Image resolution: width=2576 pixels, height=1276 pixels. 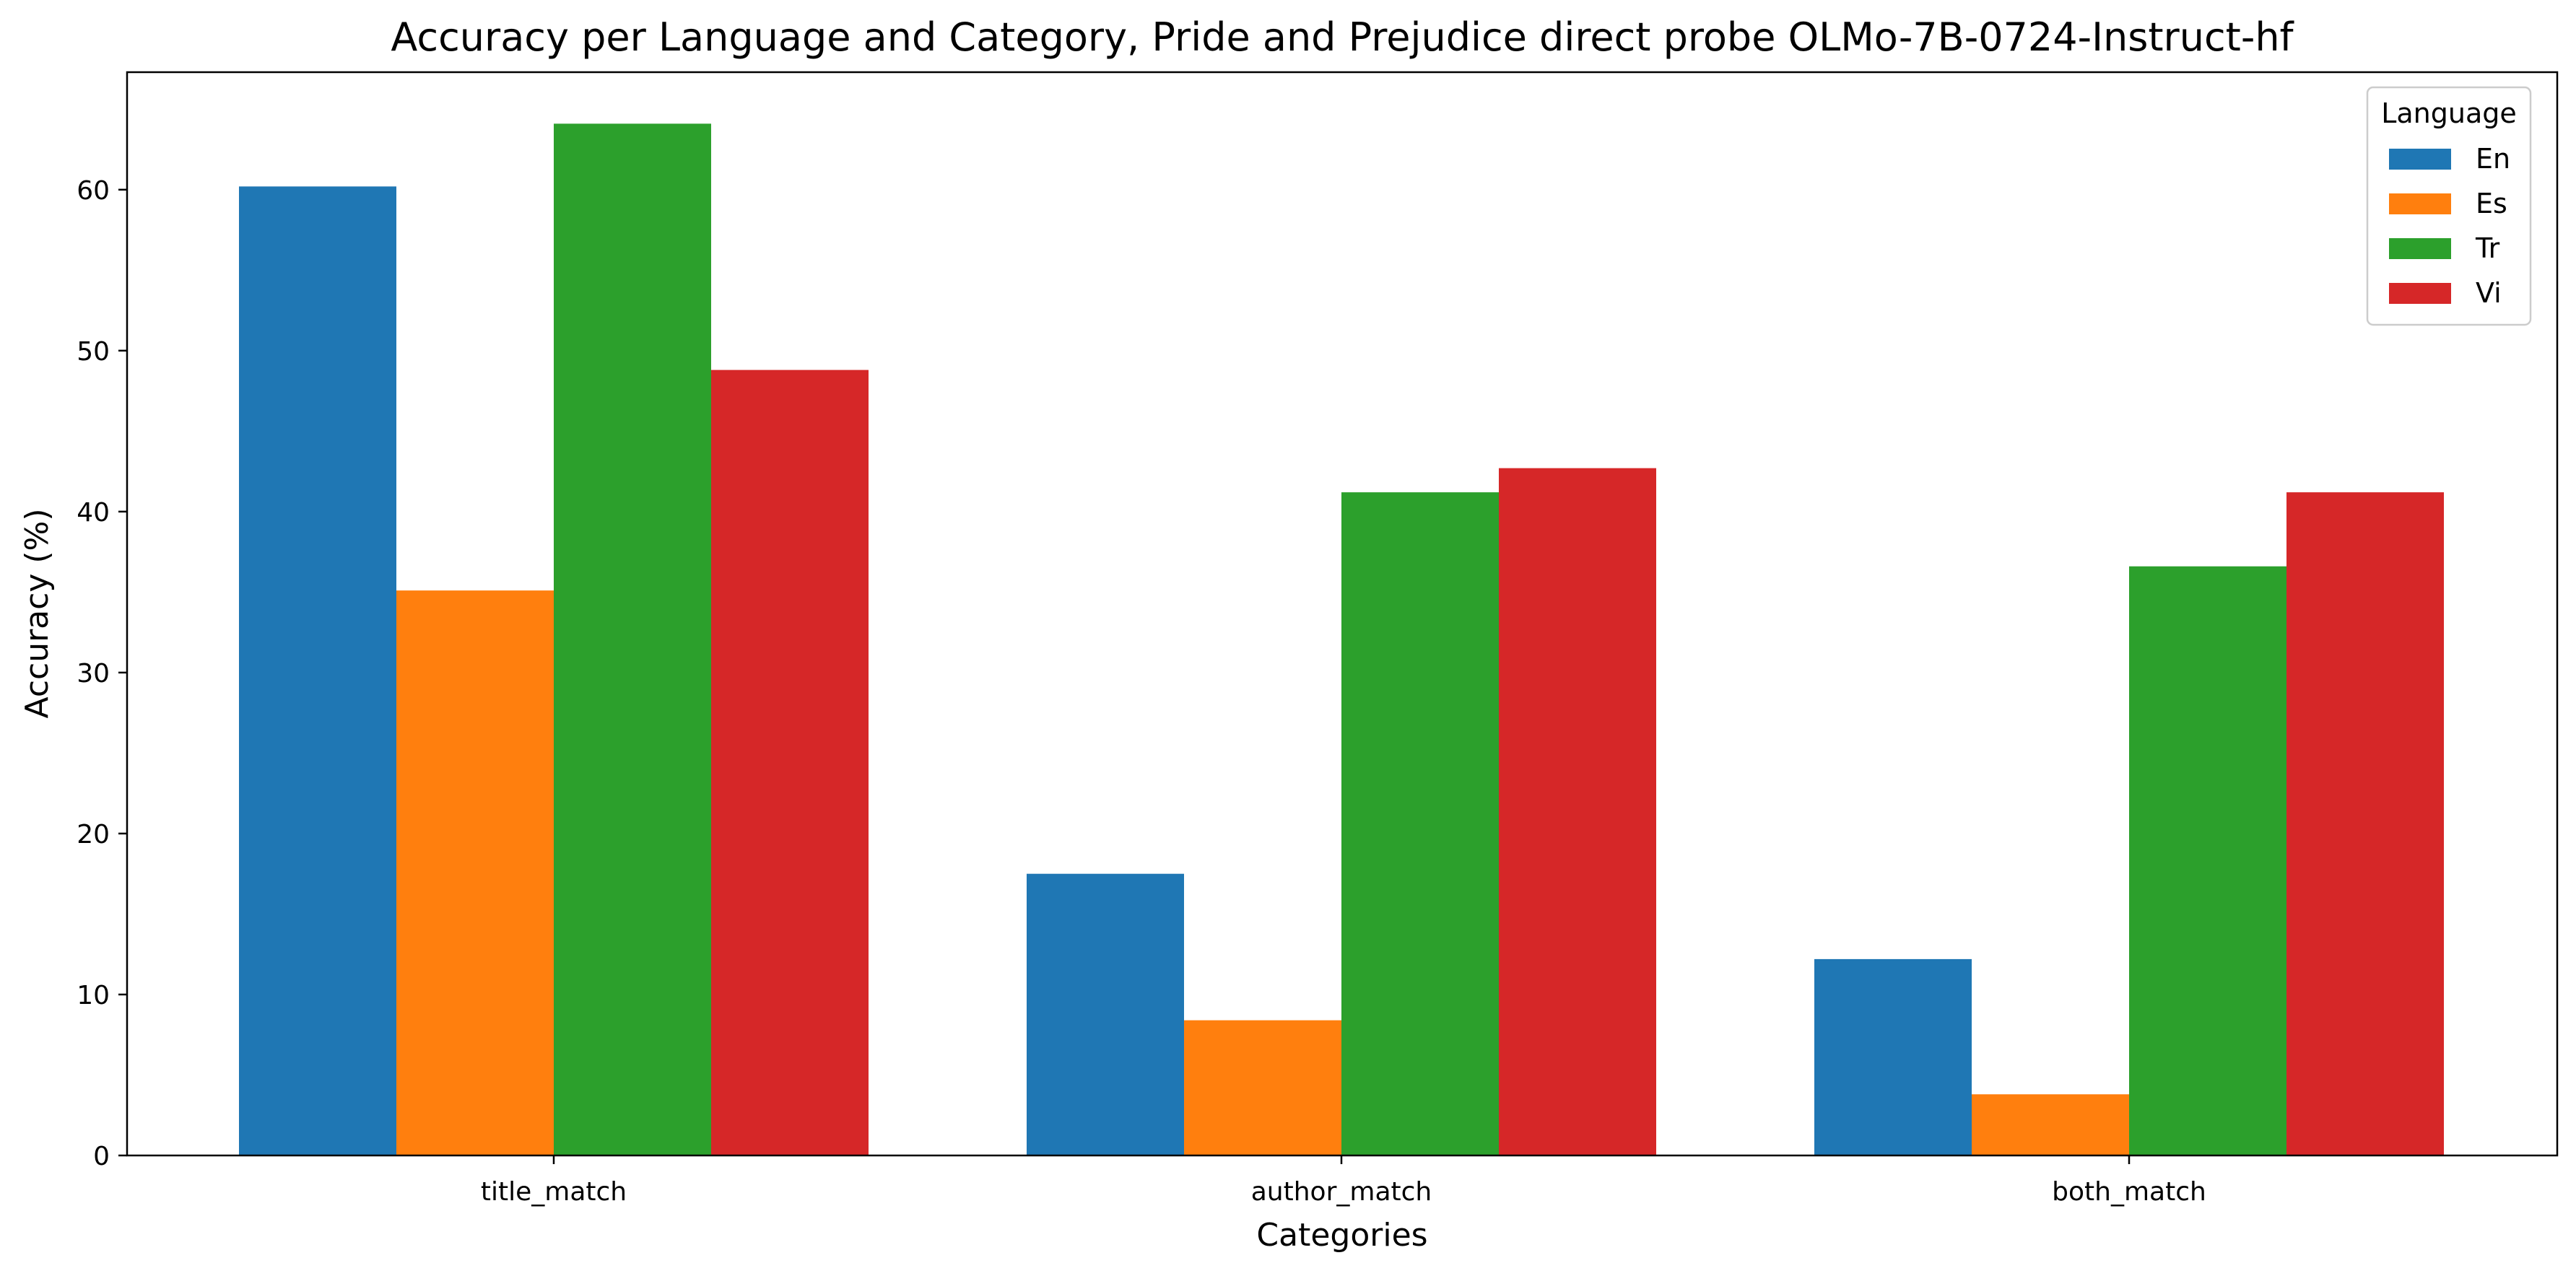 What do you see at coordinates (2129, 1192) in the screenshot?
I see `x-tick-label-both_match: both_match` at bounding box center [2129, 1192].